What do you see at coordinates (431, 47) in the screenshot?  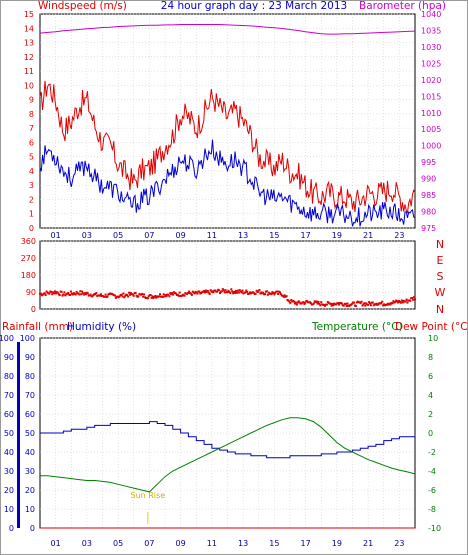 I see `barometer-tick-label: 1030` at bounding box center [431, 47].